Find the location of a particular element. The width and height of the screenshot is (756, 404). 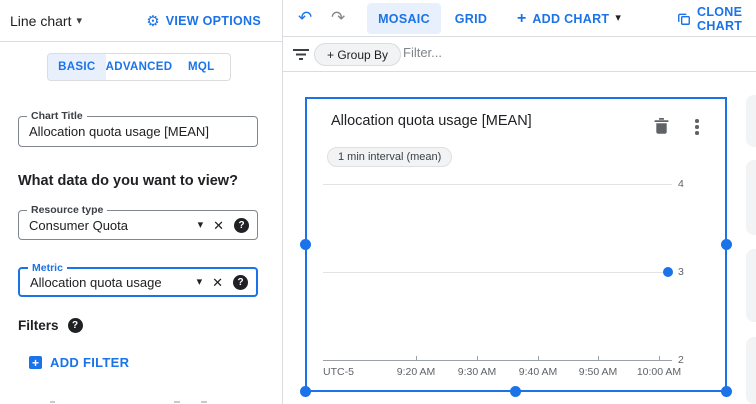

plus-icon: + is located at coordinates (522, 18).